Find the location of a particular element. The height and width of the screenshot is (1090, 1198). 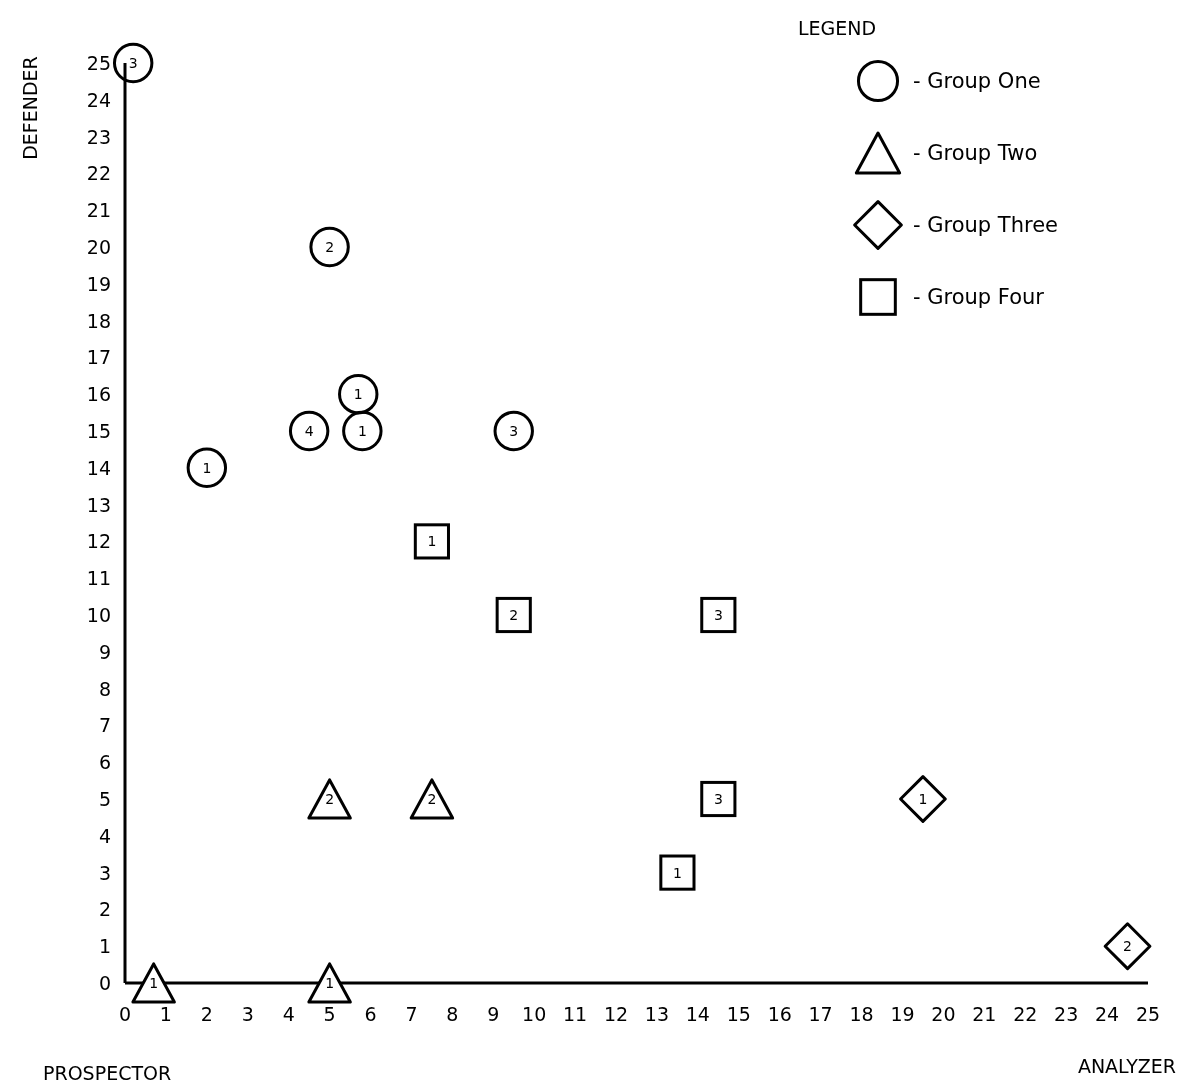

x-tick-label: 18 is located at coordinates (861, 1014).